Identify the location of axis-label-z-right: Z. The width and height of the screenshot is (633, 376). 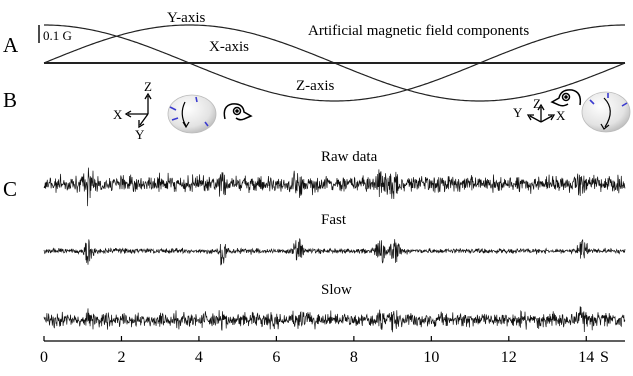
(537, 103).